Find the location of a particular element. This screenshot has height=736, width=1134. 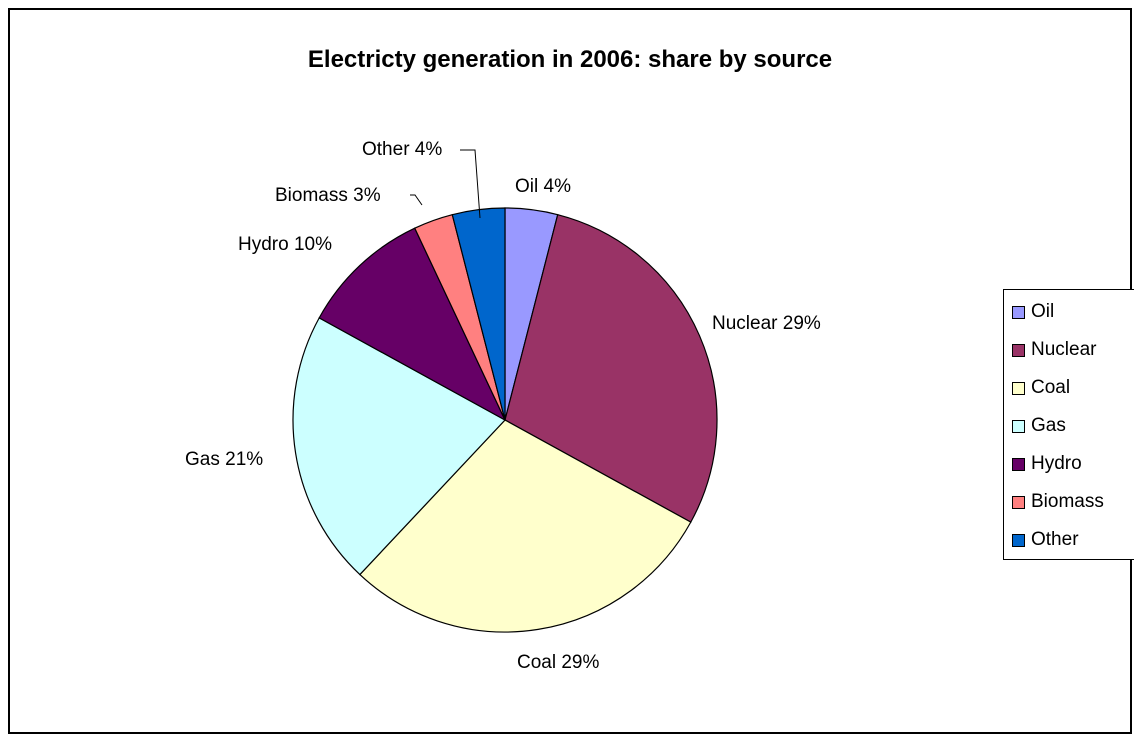

legend-item-other: Other is located at coordinates (1069, 540).